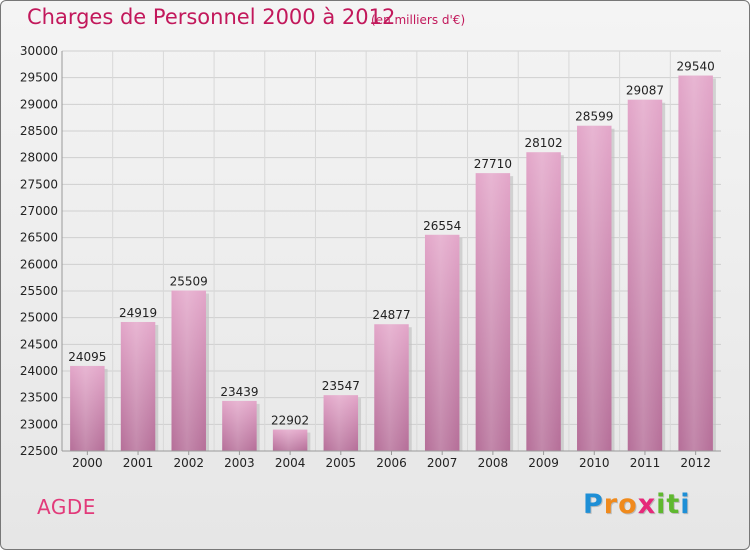 Image resolution: width=750 pixels, height=550 pixels. What do you see at coordinates (239, 392) in the screenshot?
I see `data-label: 23439` at bounding box center [239, 392].